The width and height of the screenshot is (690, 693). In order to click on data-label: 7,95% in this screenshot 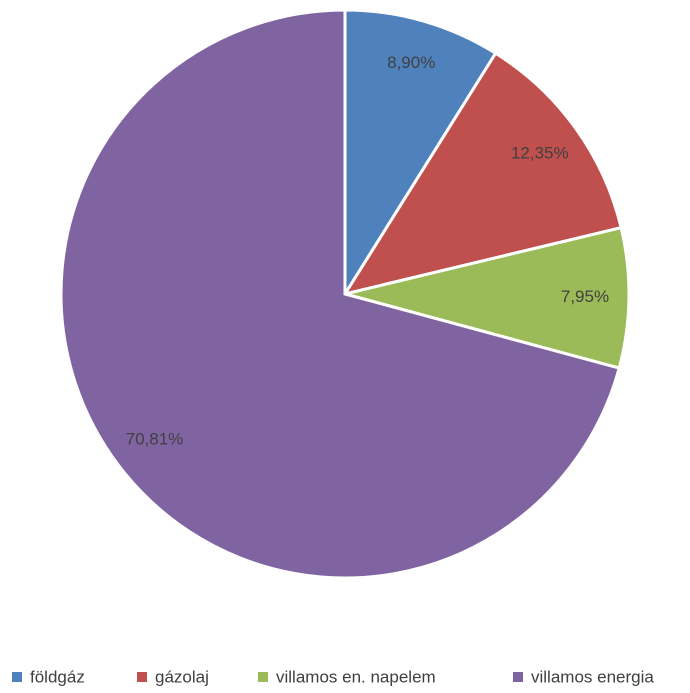, I will do `click(585, 296)`.